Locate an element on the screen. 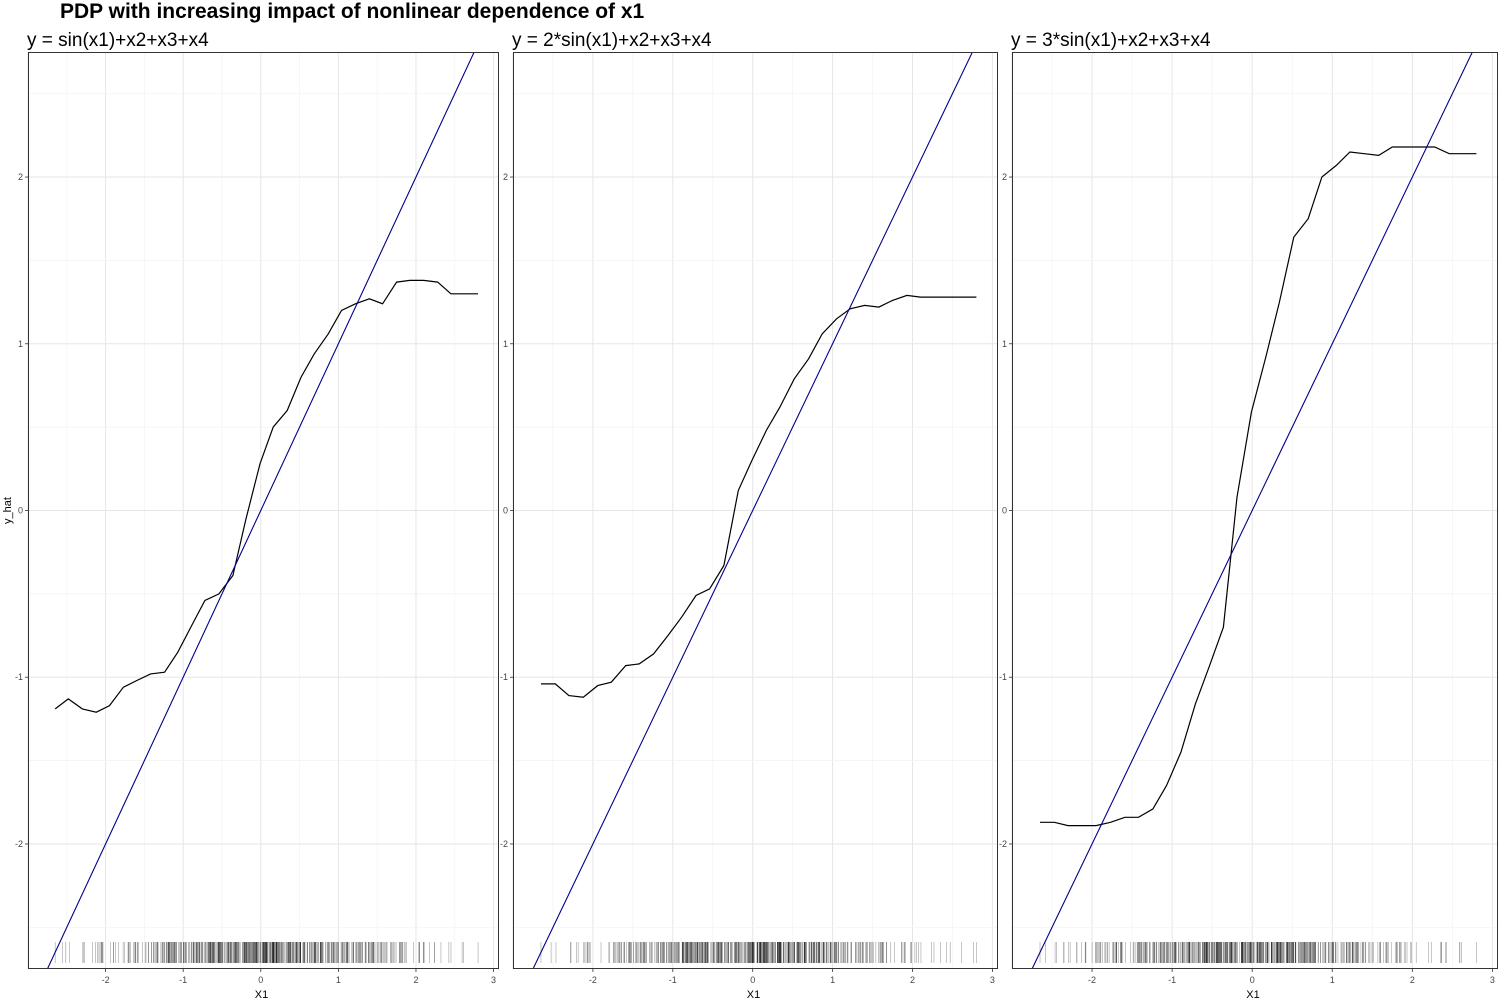  panel-title: y = sin(x1)+x2+x3+x4 is located at coordinates (118, 40).